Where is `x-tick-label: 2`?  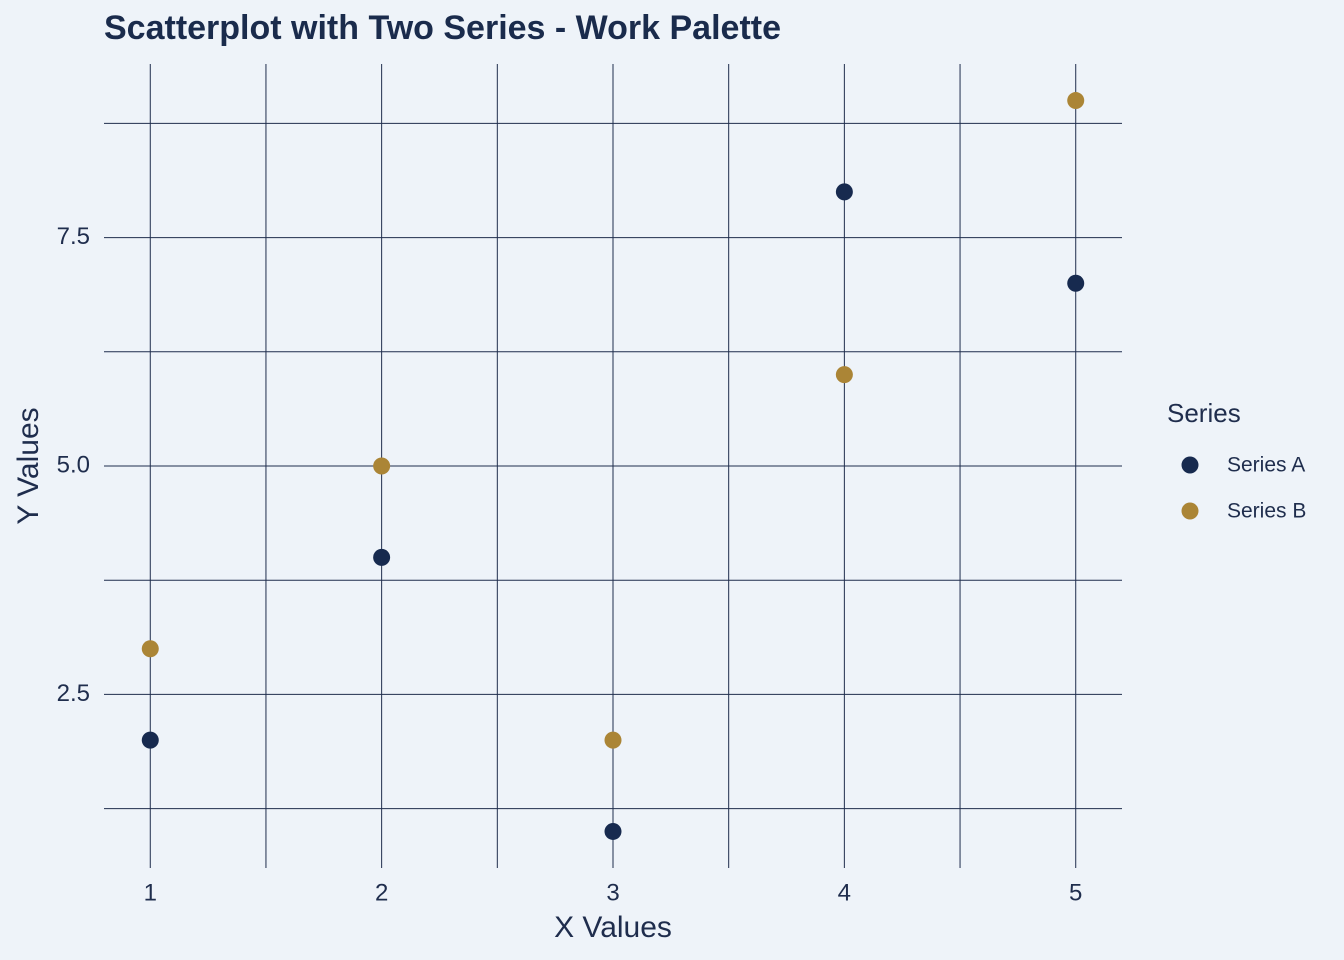 x-tick-label: 2 is located at coordinates (381, 892).